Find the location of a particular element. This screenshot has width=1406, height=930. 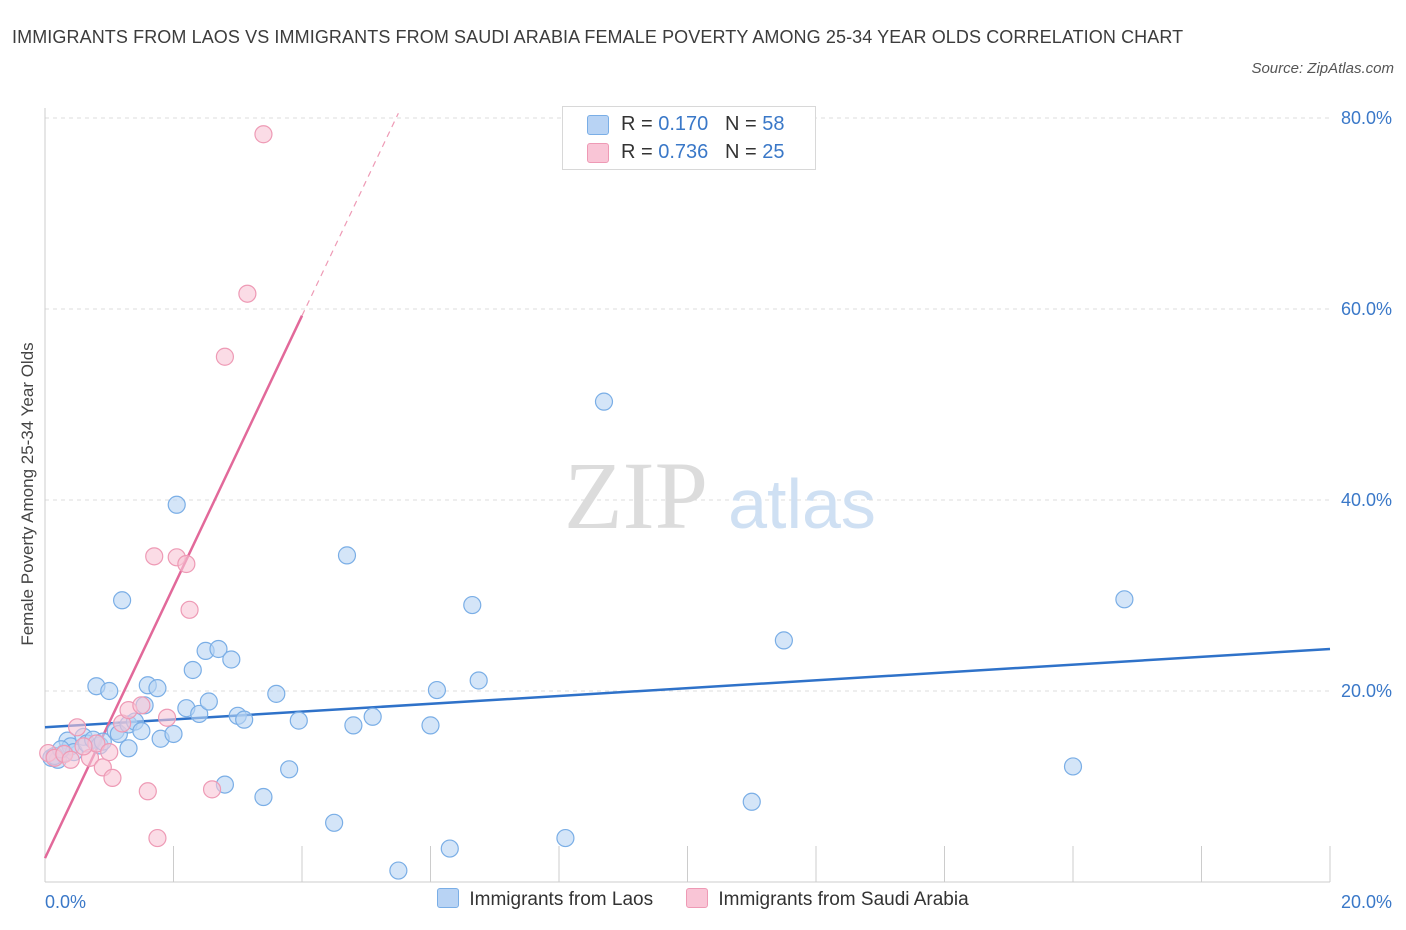

laos-r-value: 0.170 is located at coordinates (683, 124).